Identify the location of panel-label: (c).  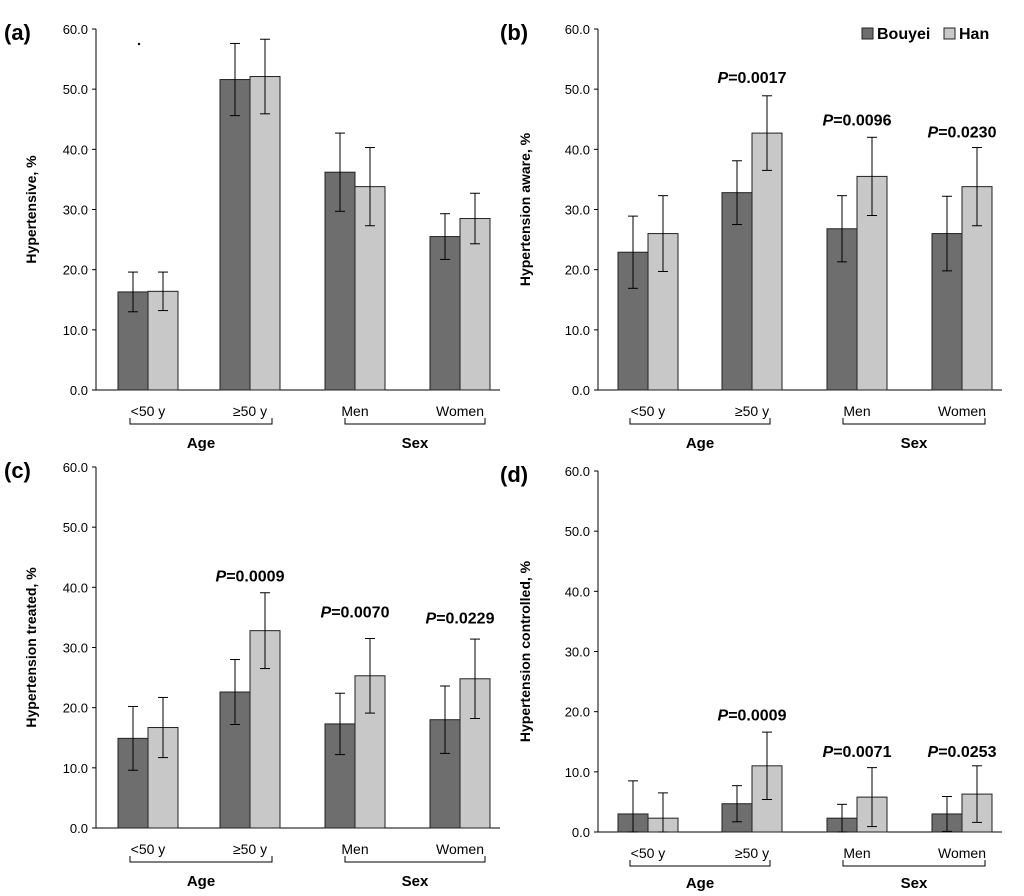
(17, 470).